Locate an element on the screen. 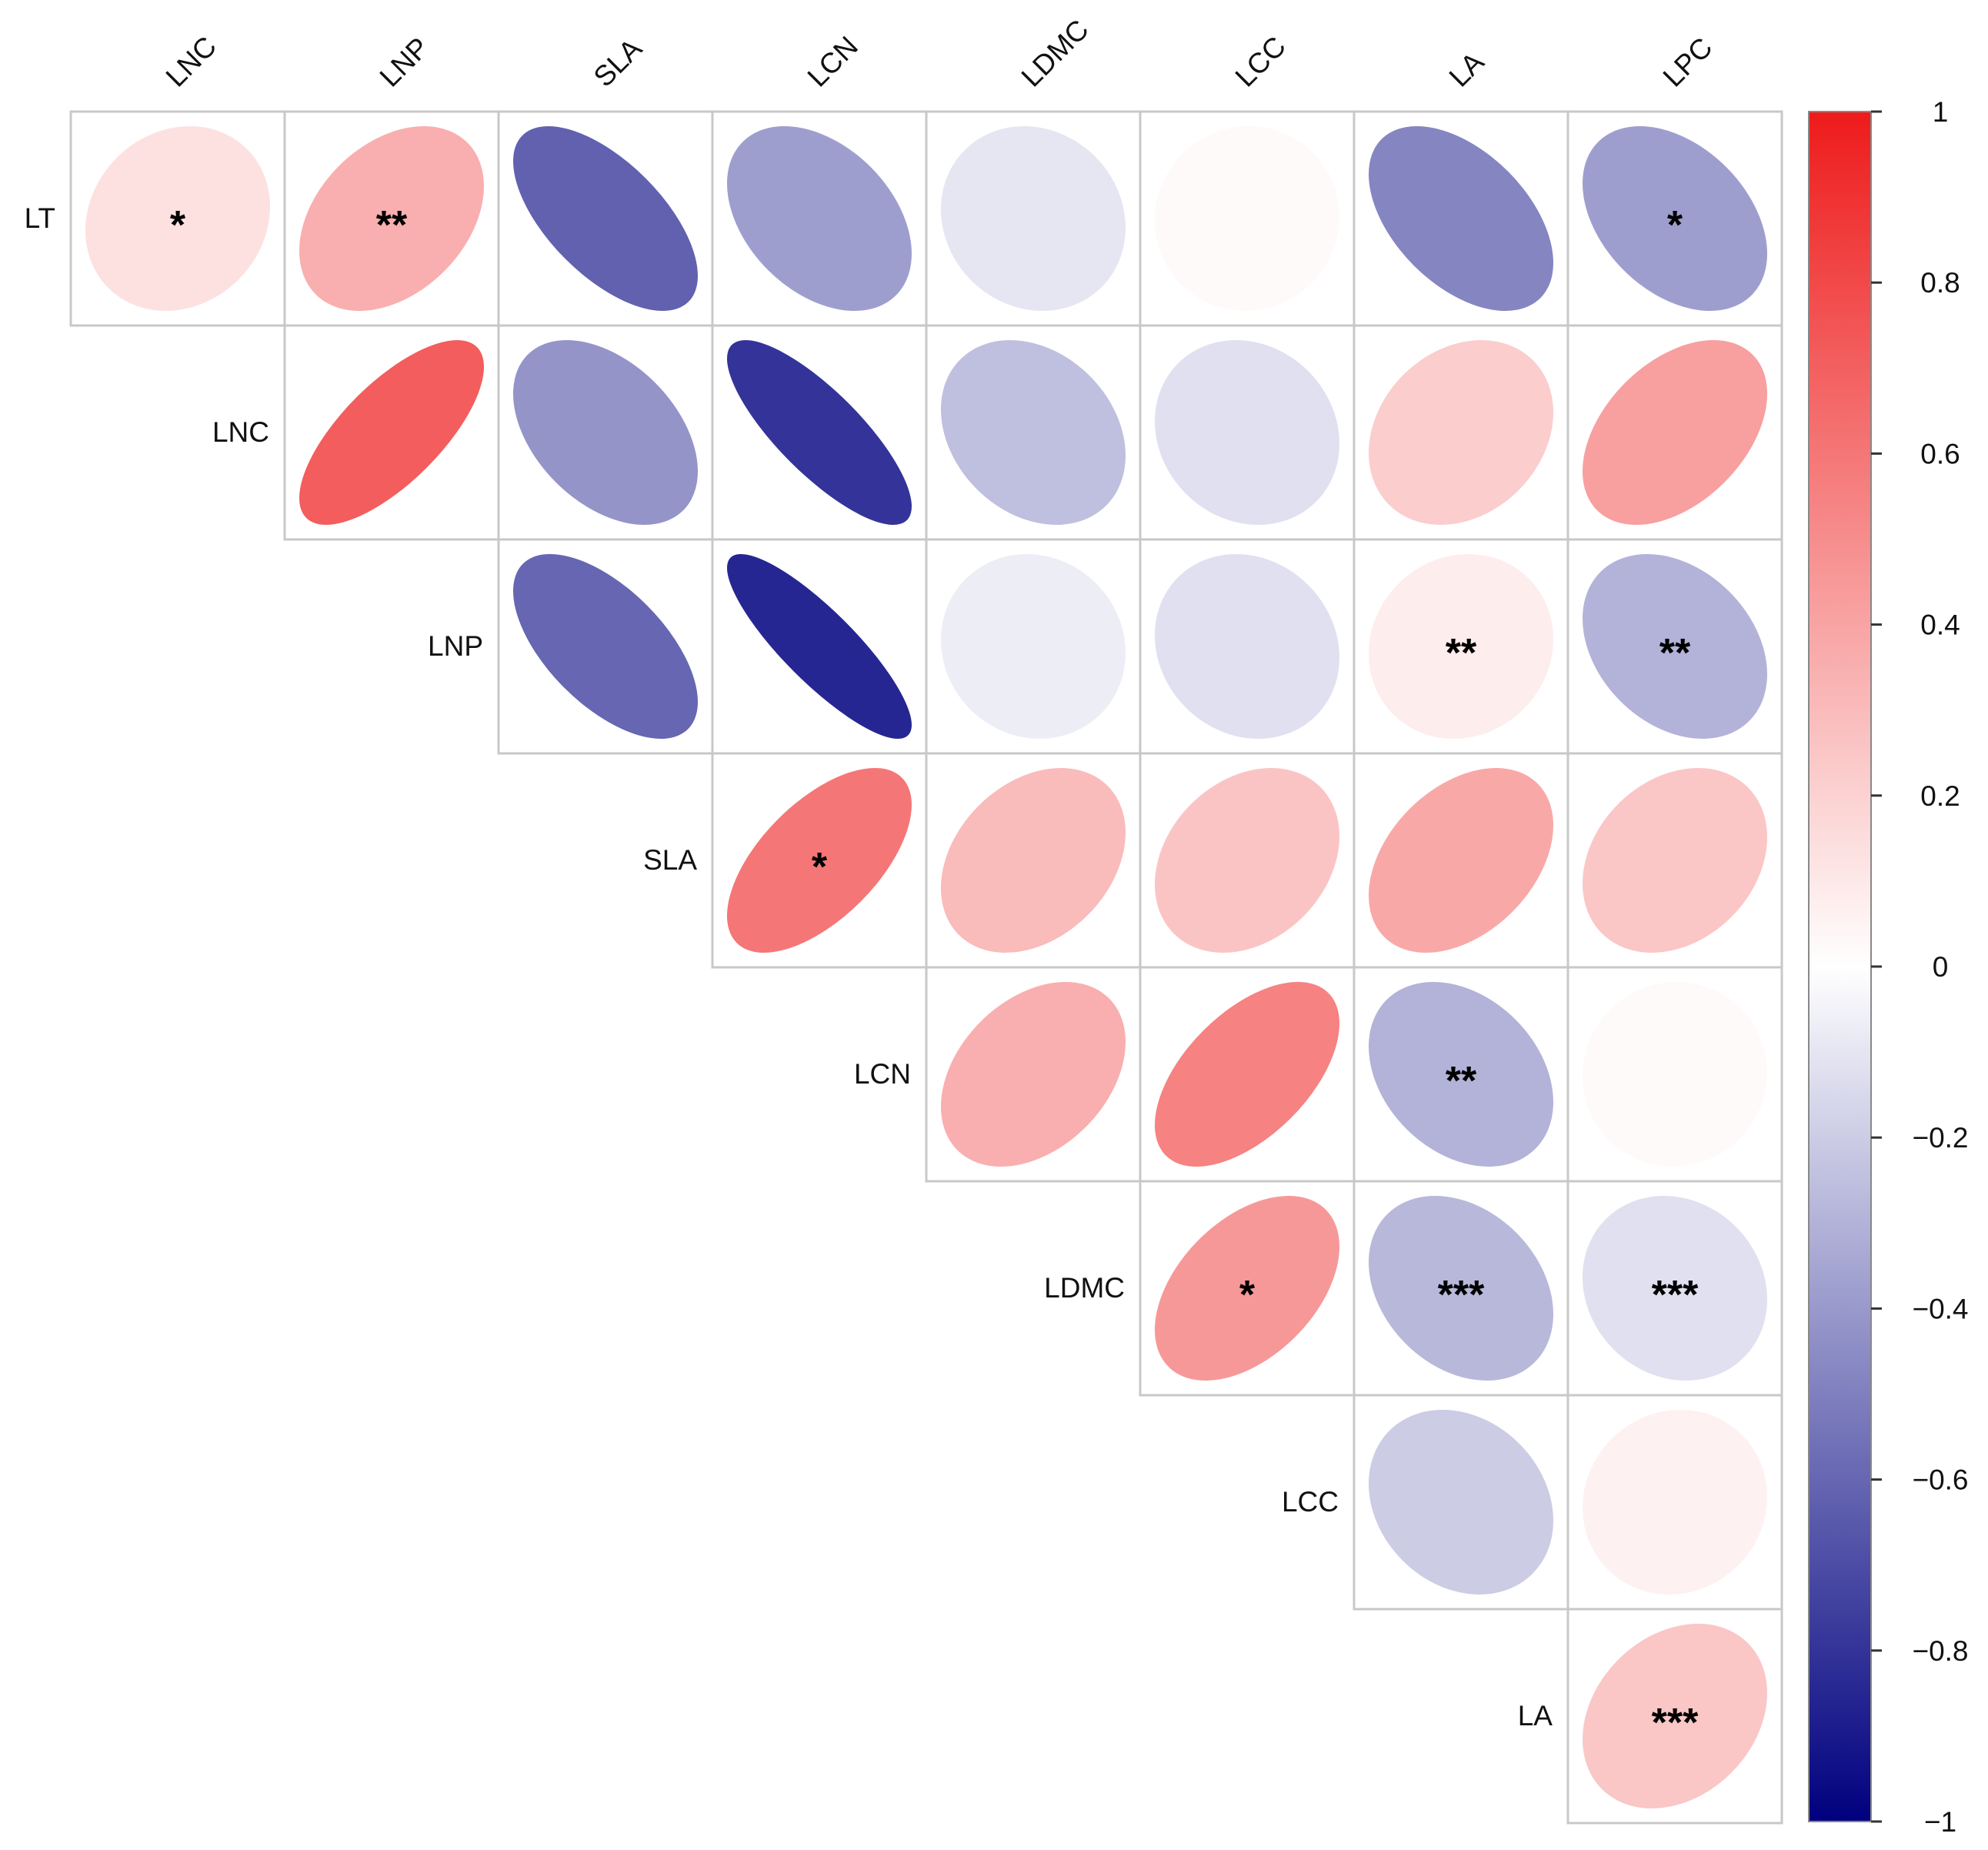  col-label-lnp: LNP is located at coordinates (405, 63).